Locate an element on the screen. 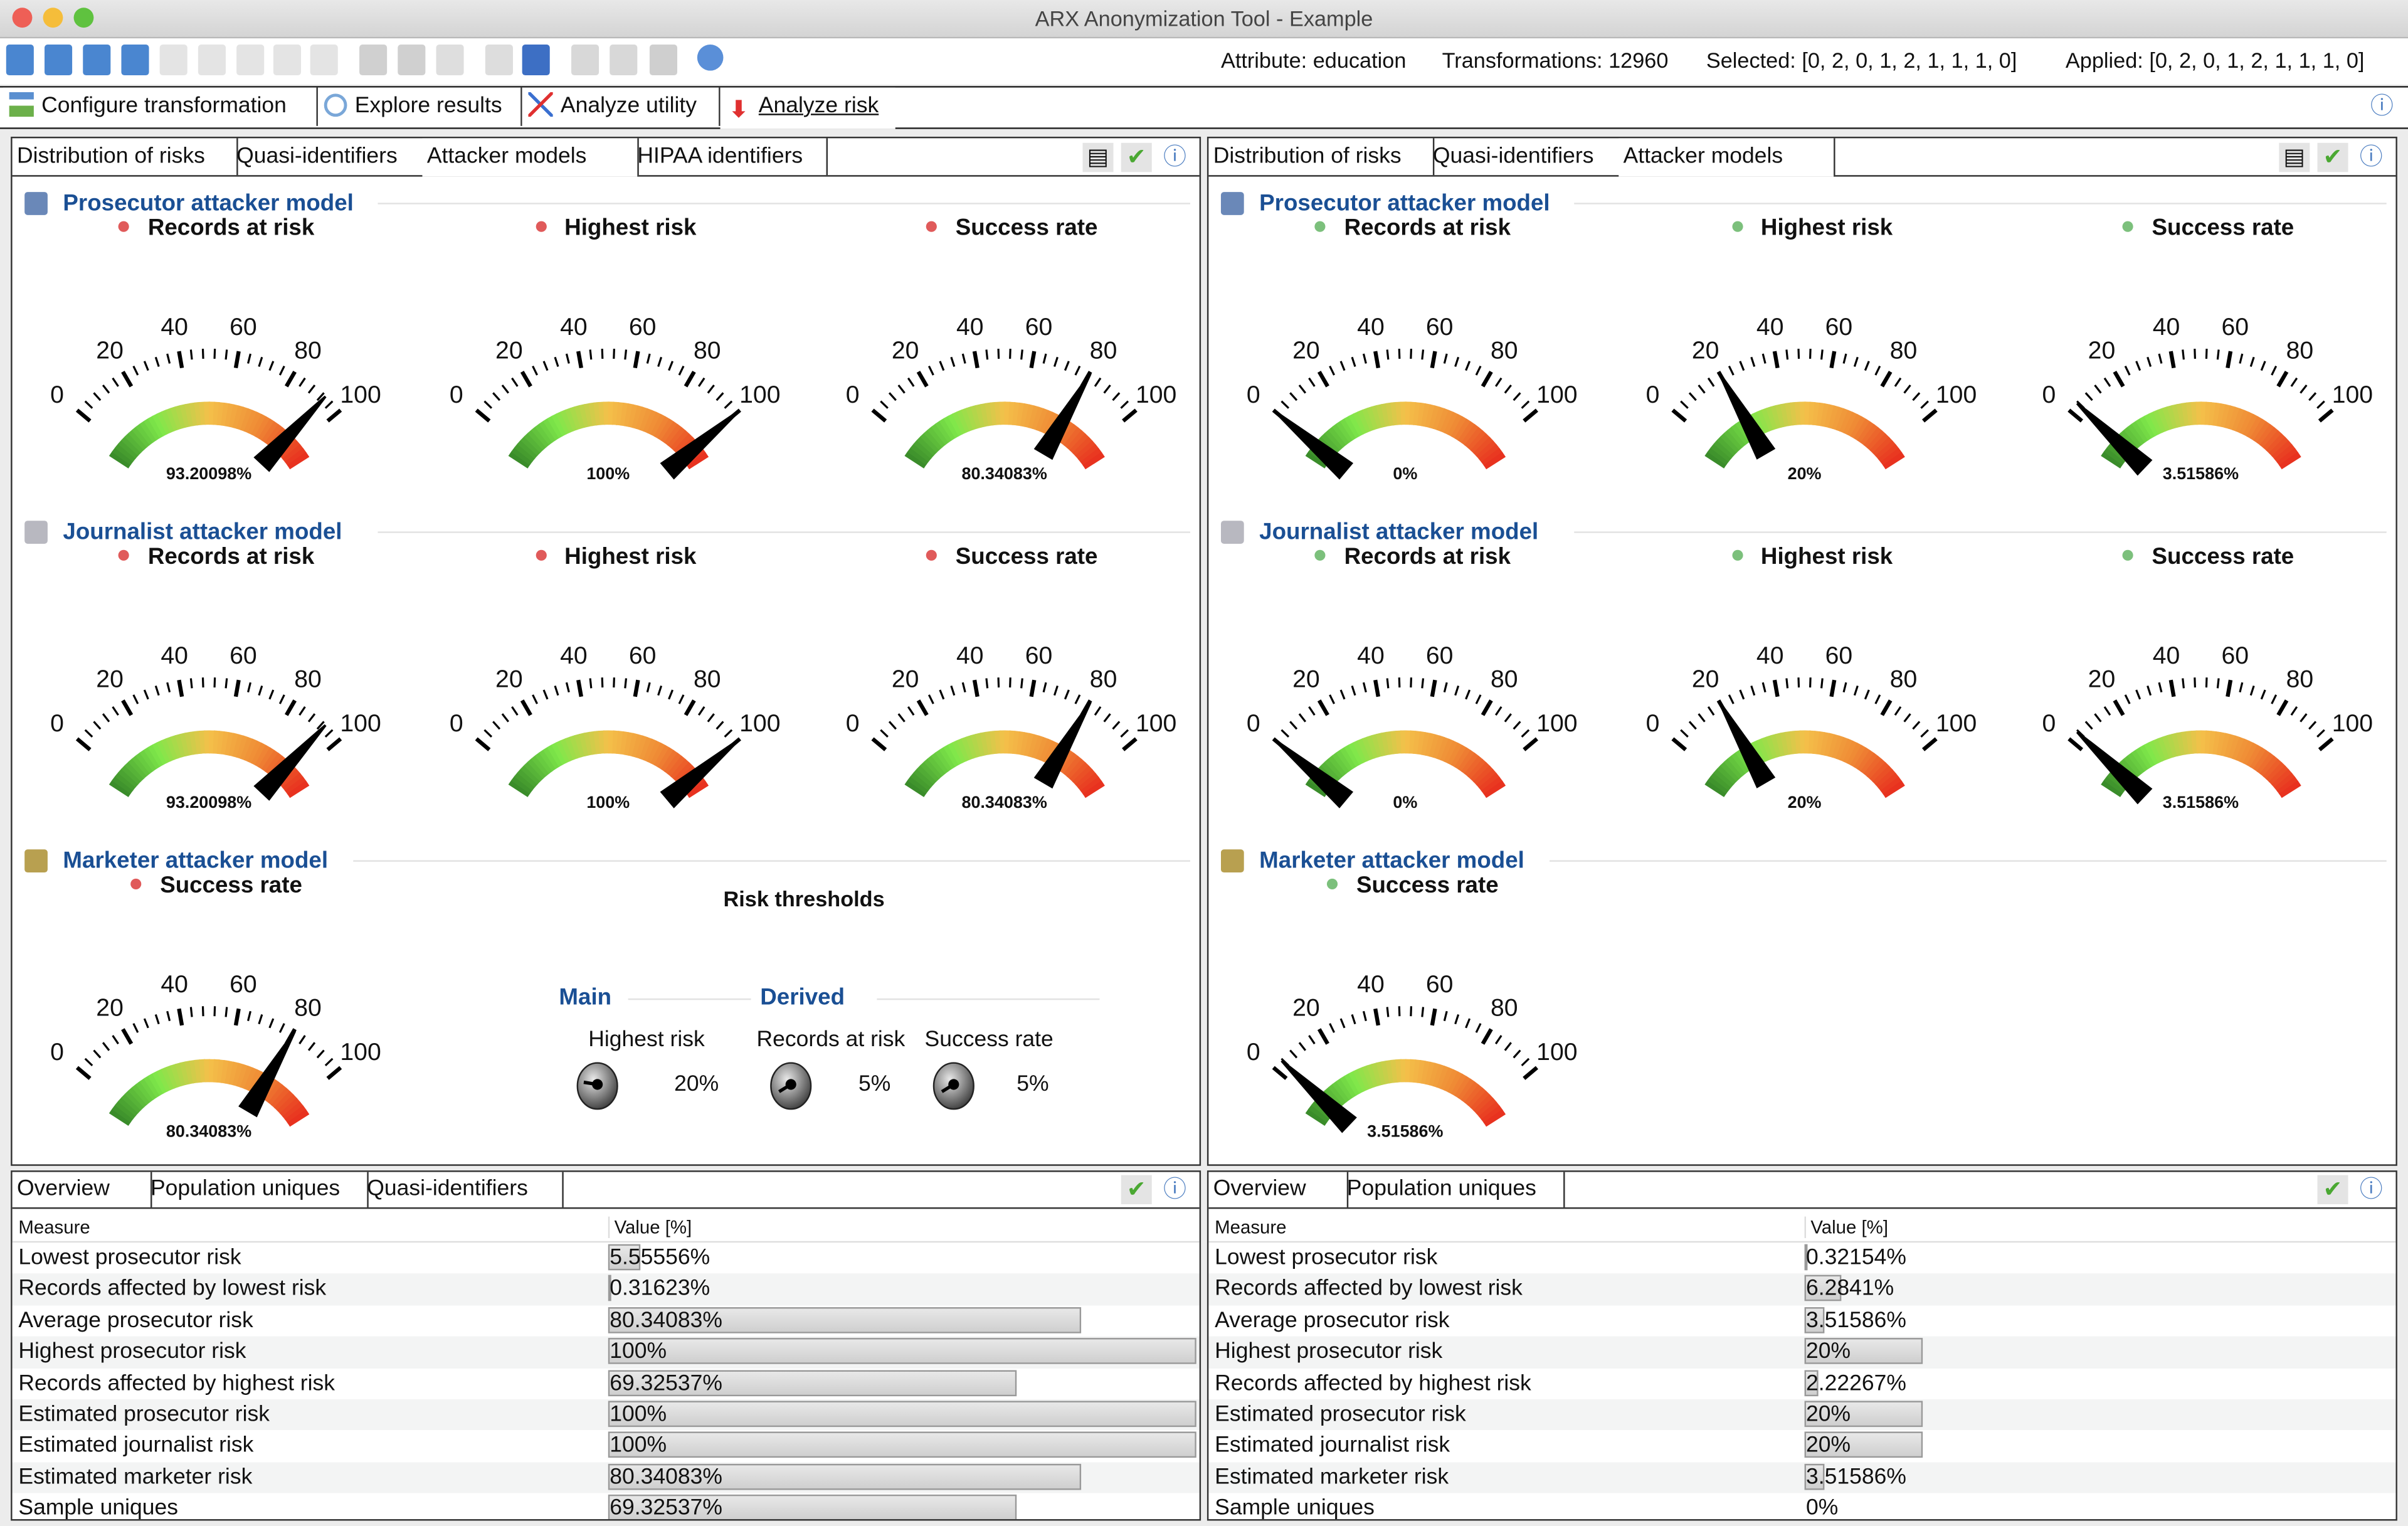 This screenshot has height=1526, width=2408. table-row: Estimated journalist risk 100% is located at coordinates (606, 1446).